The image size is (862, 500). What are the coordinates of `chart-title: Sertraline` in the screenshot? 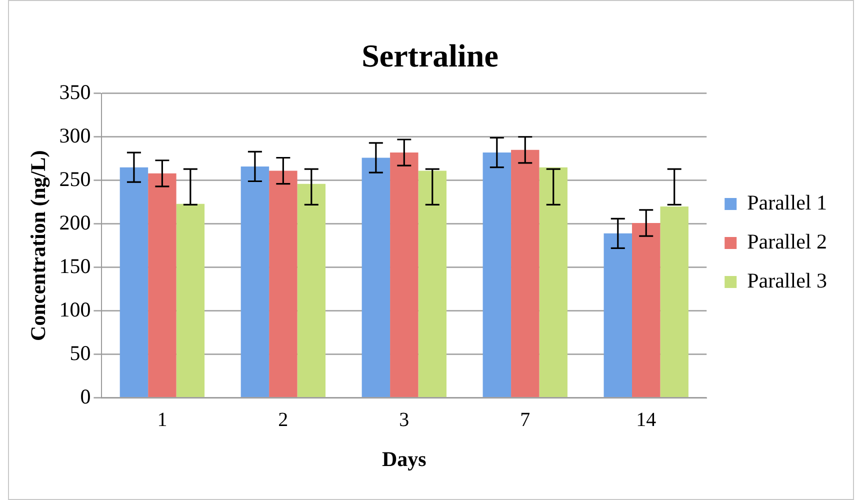 It's located at (430, 55).